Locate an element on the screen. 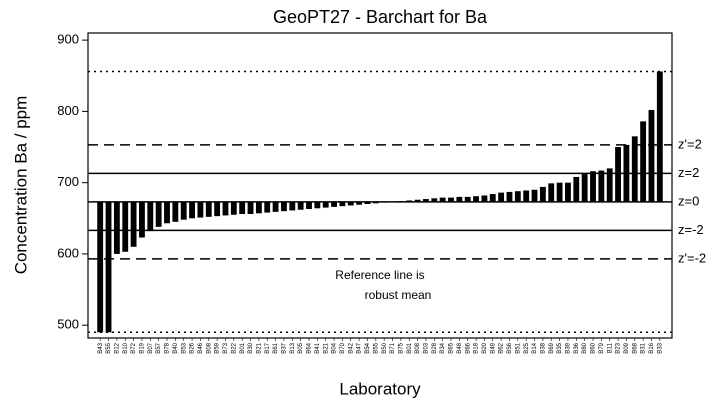 Image resolution: width=727 pixels, height=403 pixels. x-tick-label: B04 is located at coordinates (335, 347).